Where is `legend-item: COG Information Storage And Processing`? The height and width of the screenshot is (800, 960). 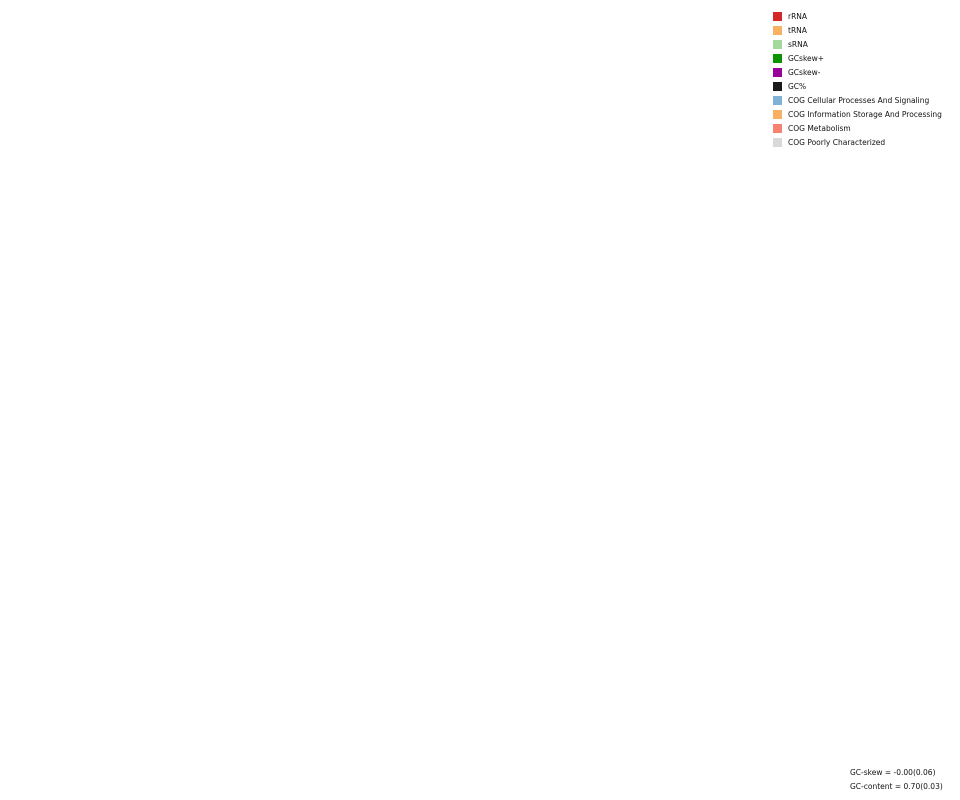 legend-item: COG Information Storage And Processing is located at coordinates (857, 114).